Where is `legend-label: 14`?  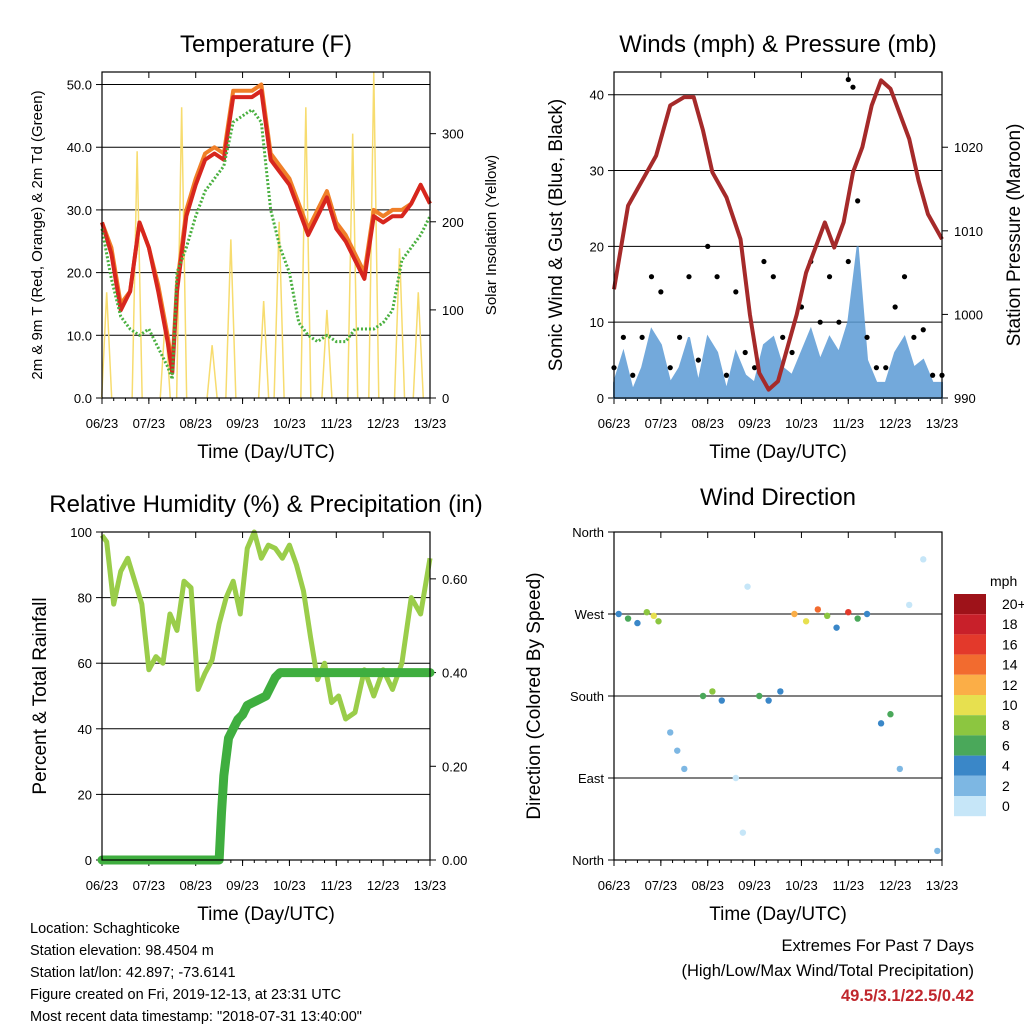 legend-label: 14 is located at coordinates (1010, 665).